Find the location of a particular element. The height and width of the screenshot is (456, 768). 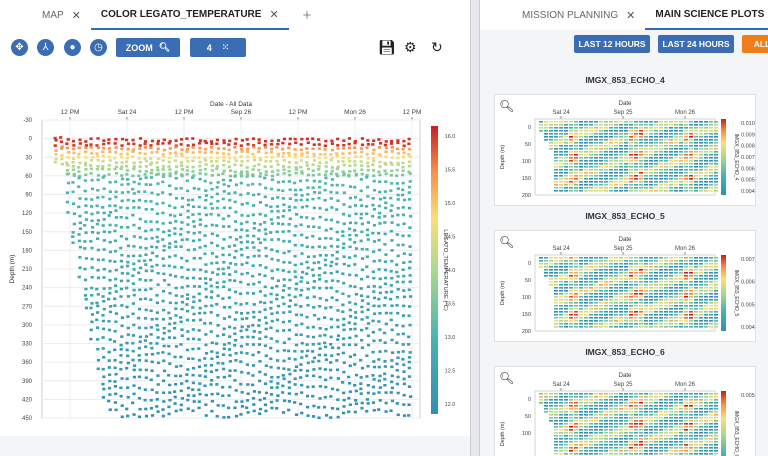

tab-map: MAP ✕ is located at coordinates (45, 15).